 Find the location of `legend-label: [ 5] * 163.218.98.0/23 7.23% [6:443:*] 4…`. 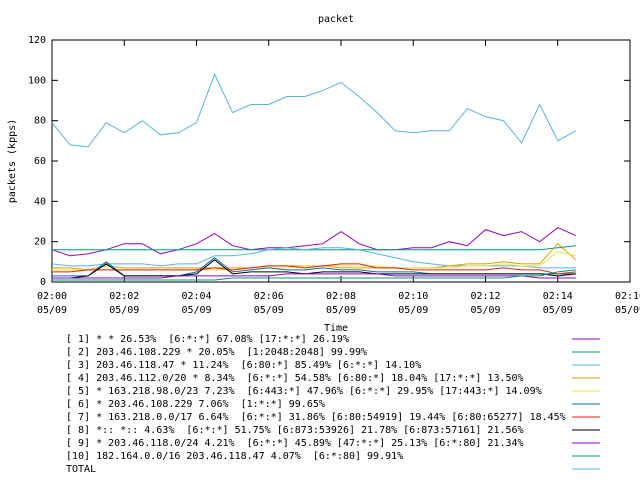

legend-label: [ 5] * 163.218.98.0/23 7.23% [6:443:*] 4… is located at coordinates (304, 391).